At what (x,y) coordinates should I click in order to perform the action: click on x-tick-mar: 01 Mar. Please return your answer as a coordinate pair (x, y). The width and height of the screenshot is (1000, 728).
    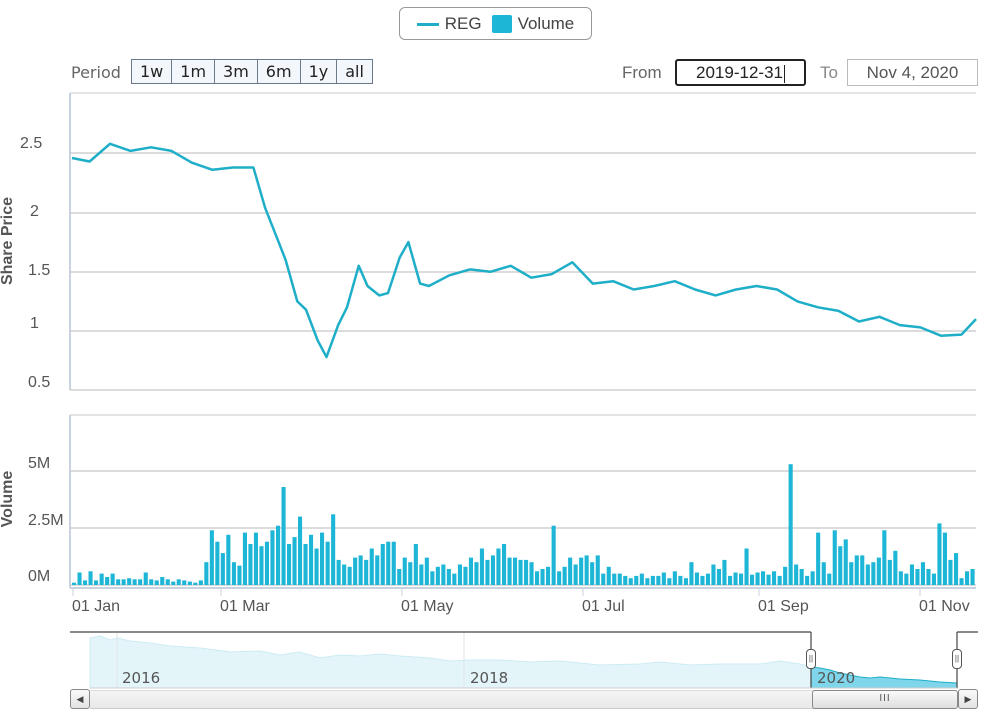
    Looking at the image, I should click on (245, 606).